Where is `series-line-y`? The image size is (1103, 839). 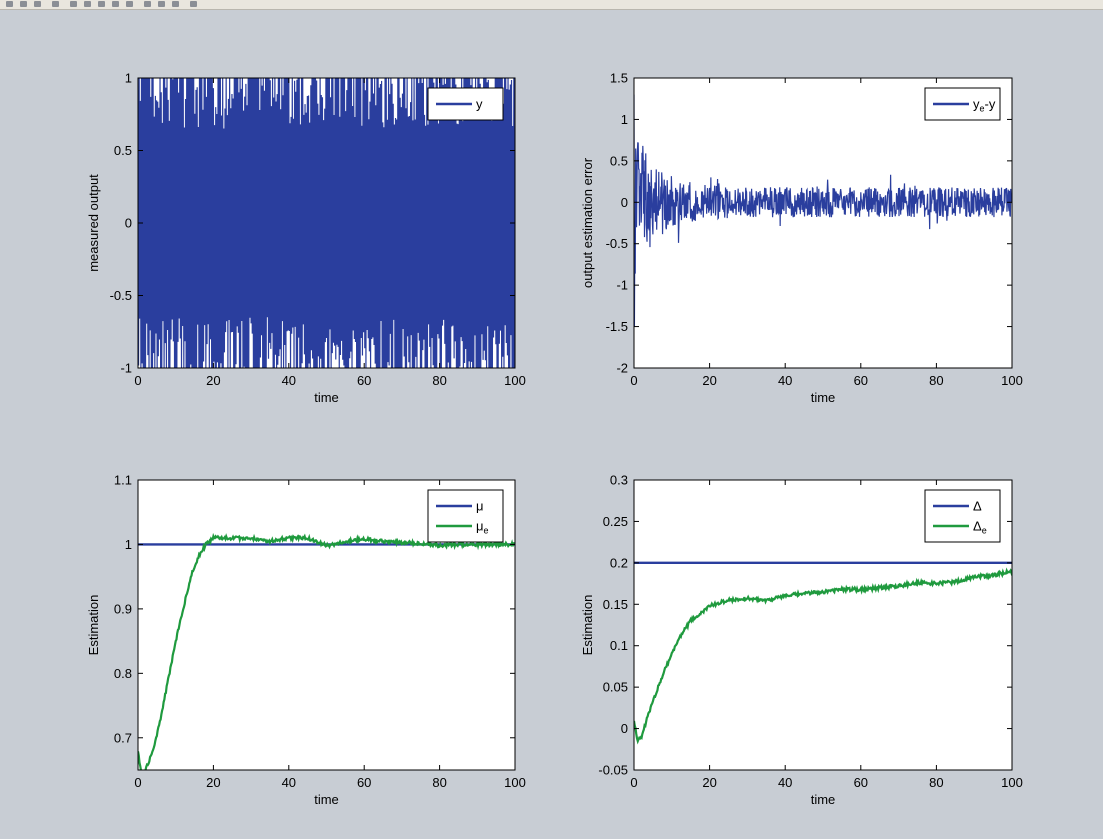 series-line-y is located at coordinates (326, 223).